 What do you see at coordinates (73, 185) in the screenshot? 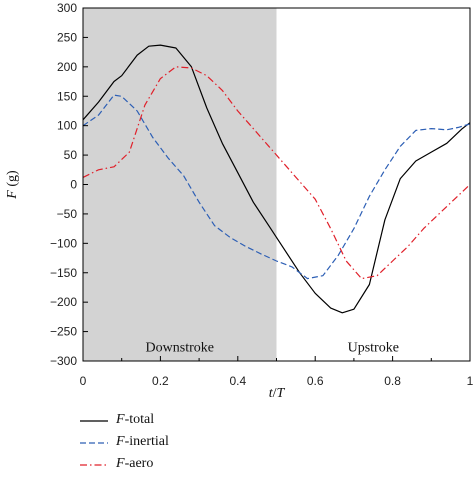
I see `y-tick-label: 0` at bounding box center [73, 185].